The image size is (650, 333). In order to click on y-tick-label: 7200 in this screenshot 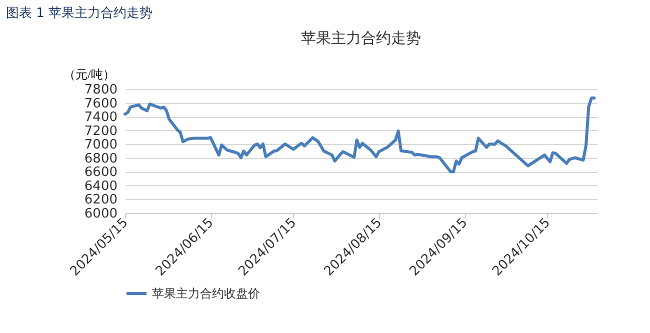, I will do `click(101, 131)`.